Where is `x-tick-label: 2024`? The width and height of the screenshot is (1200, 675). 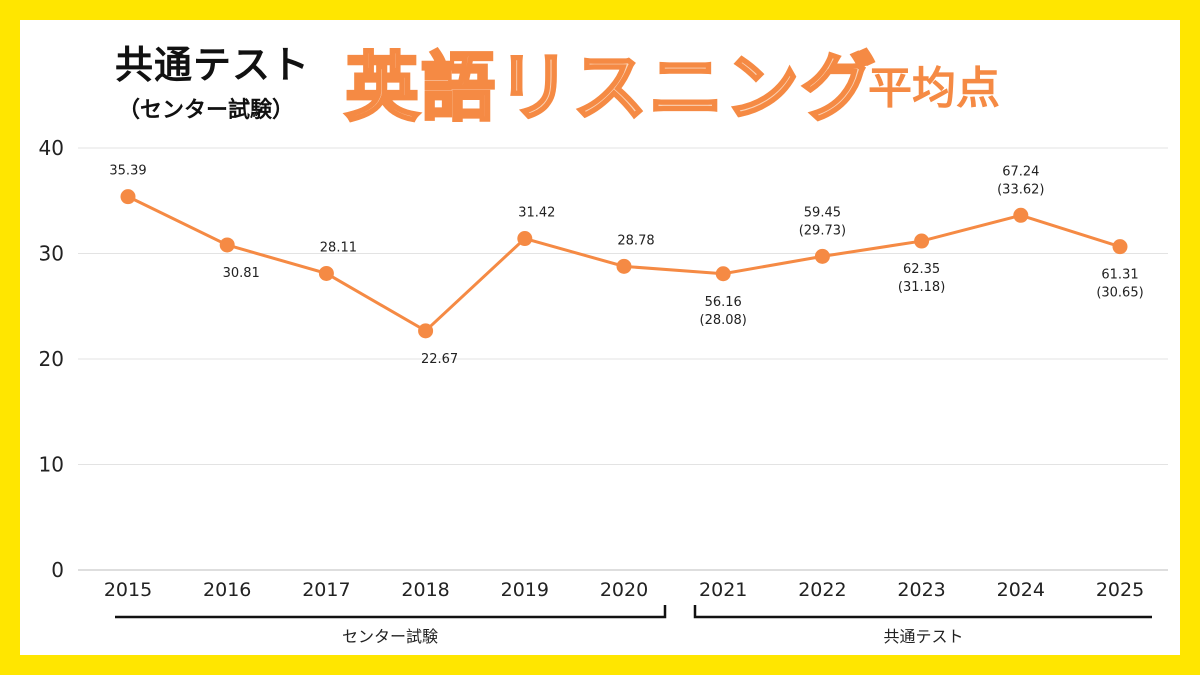 x-tick-label: 2024 is located at coordinates (1021, 590).